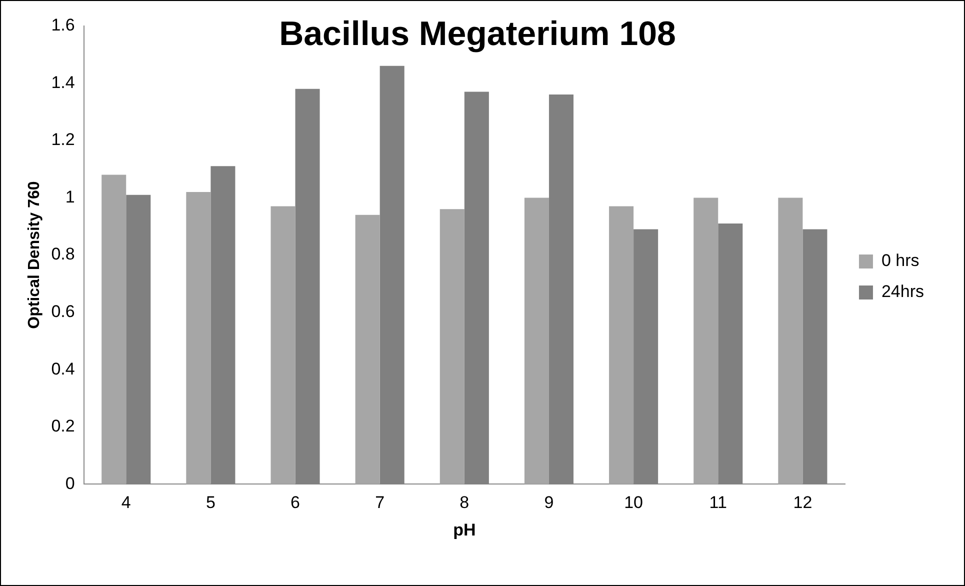 This screenshot has width=965, height=586. What do you see at coordinates (465, 502) in the screenshot?
I see `x-tick-label: 8` at bounding box center [465, 502].